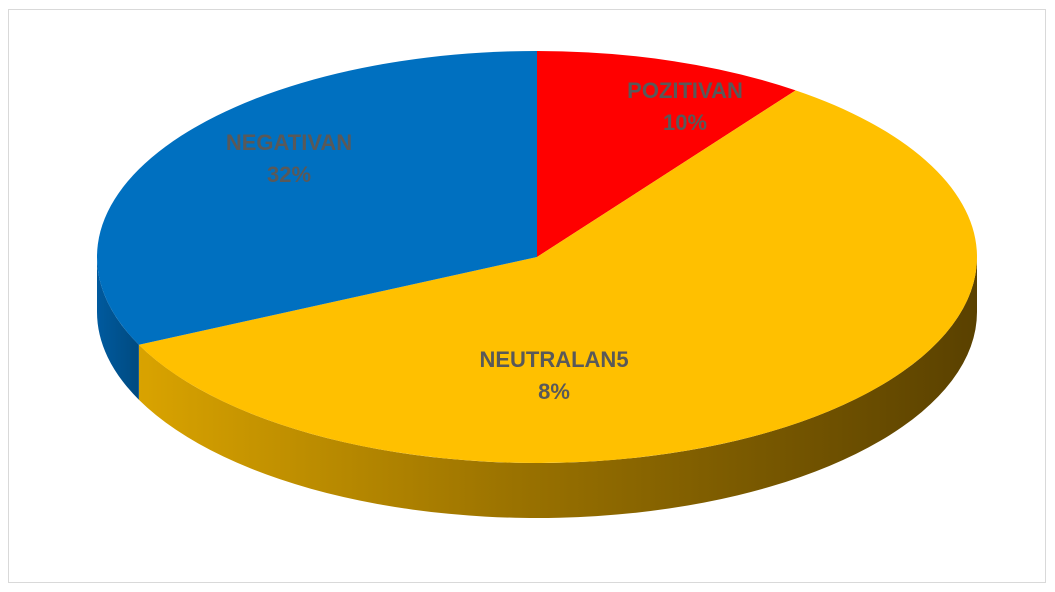  I want to click on data-label-neutralan5-name: NEUTRALAN5, so click(553, 359).